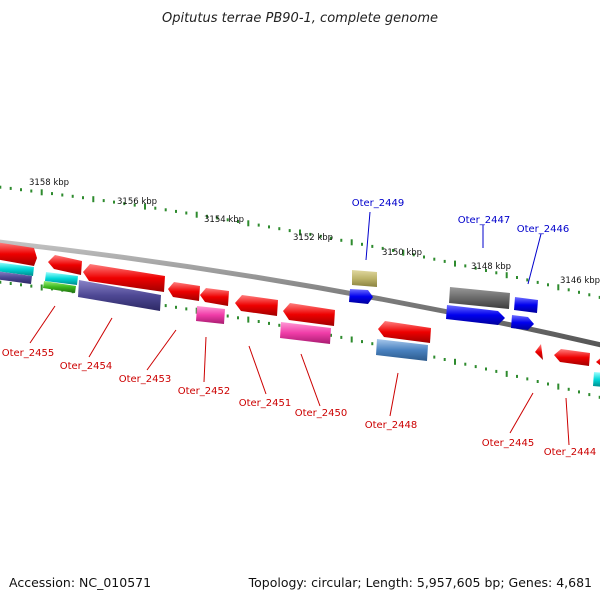 The image size is (600, 600). Describe the element at coordinates (305, 333) in the screenshot. I see `gene-oter-2450-pink` at that location.